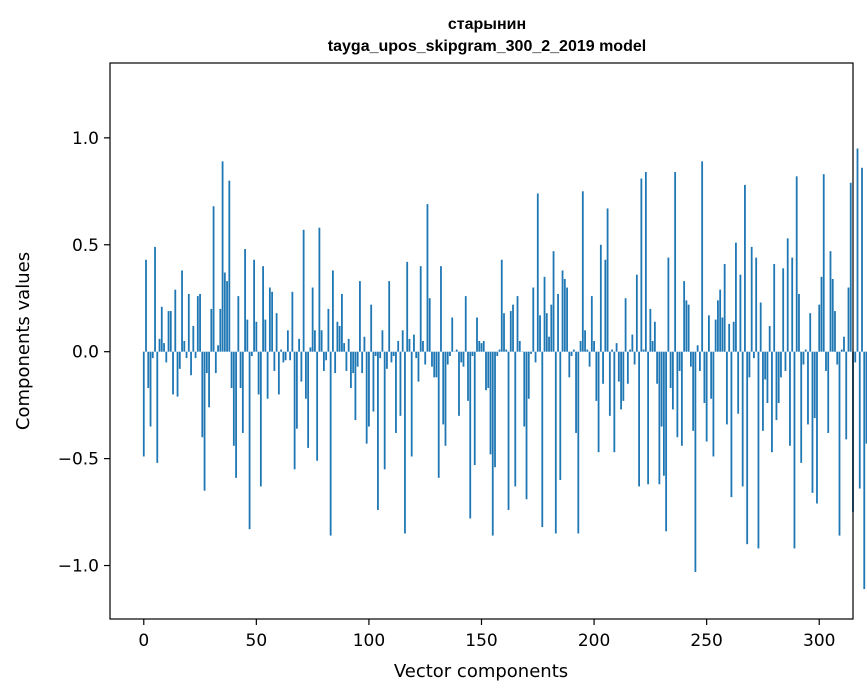 The width and height of the screenshot is (867, 696). Describe the element at coordinates (819, 641) in the screenshot. I see `x-tick-label: 300` at that location.